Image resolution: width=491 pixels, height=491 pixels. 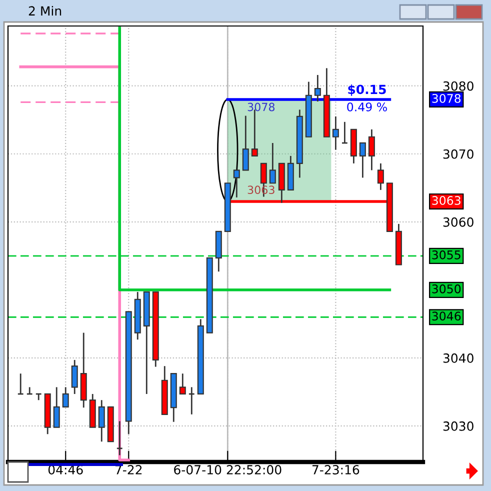 I want to click on text: 3050, so click(x=446, y=289).